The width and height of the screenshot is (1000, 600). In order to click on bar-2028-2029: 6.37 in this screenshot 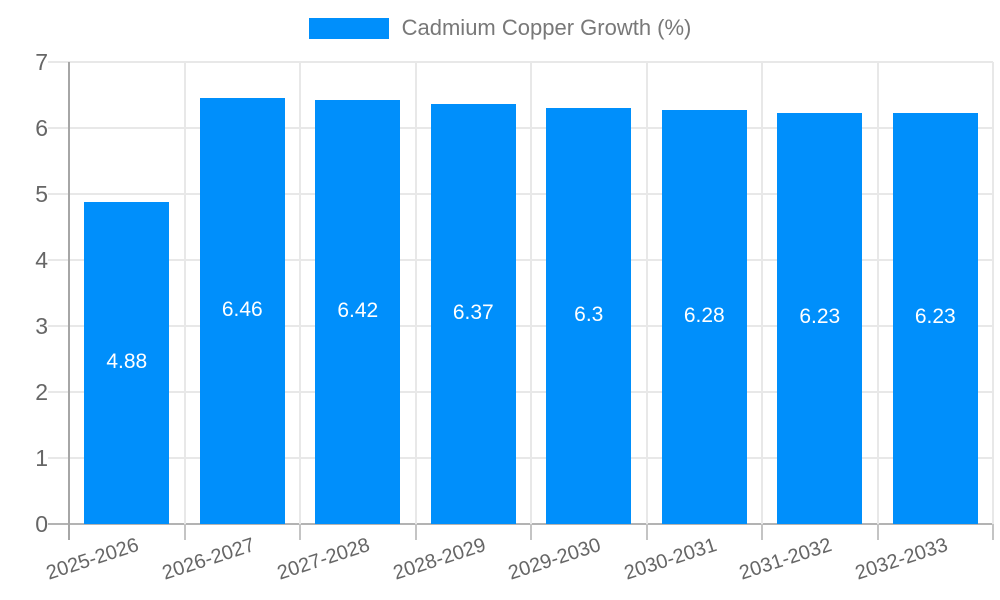, I will do `click(473, 313)`.